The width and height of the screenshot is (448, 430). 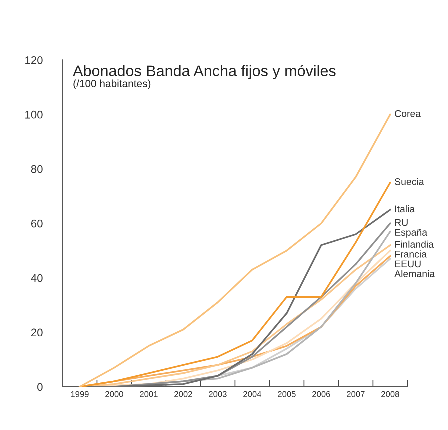 What do you see at coordinates (391, 394) in the screenshot?
I see `x-tick-label: 2008` at bounding box center [391, 394].